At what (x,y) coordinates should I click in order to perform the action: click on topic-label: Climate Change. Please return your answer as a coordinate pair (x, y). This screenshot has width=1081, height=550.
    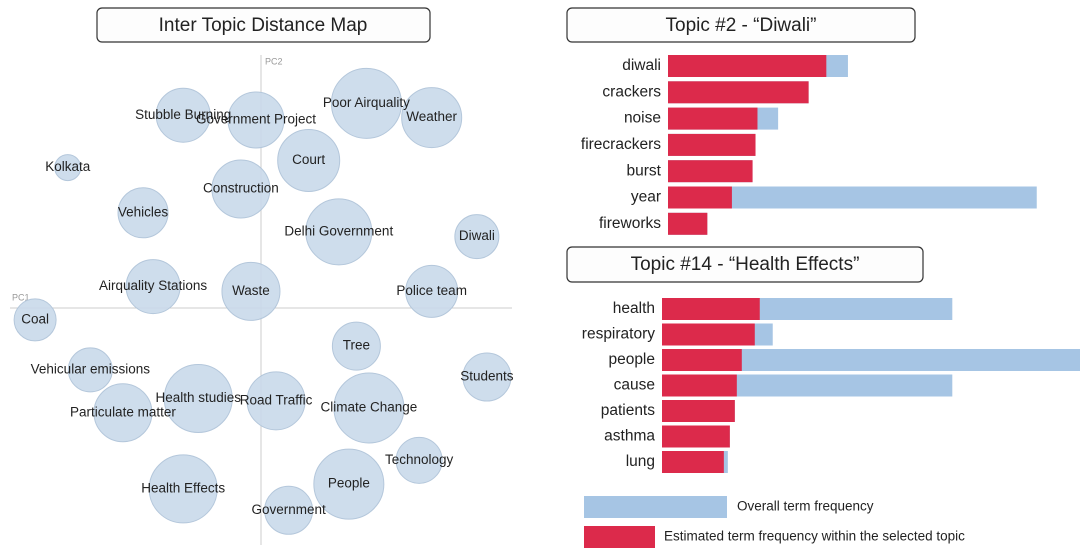
    Looking at the image, I should click on (369, 407).